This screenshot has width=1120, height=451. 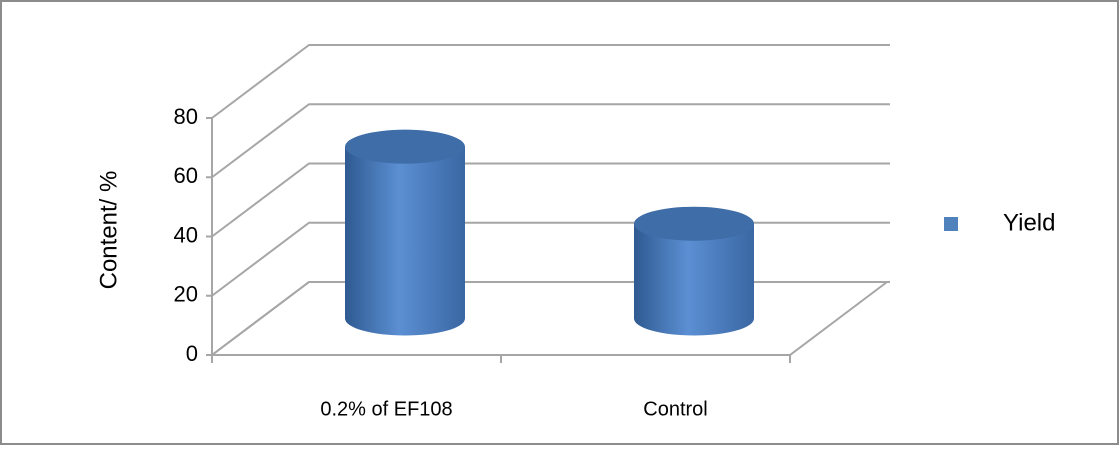 What do you see at coordinates (186, 116) in the screenshot?
I see `y-tick-label: 80` at bounding box center [186, 116].